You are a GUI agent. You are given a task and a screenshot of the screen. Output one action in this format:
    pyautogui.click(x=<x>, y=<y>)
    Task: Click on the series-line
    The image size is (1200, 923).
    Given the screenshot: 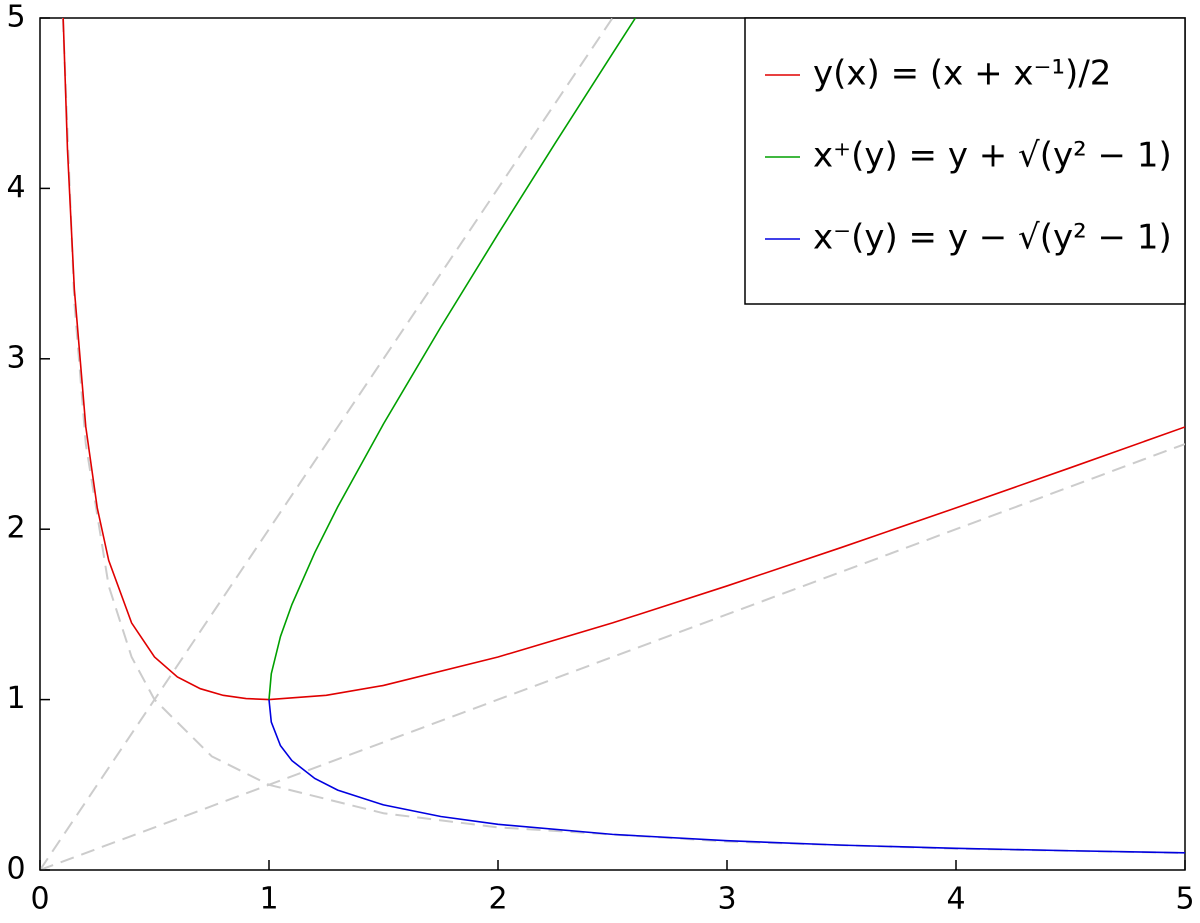 What is the action you would take?
    pyautogui.click(x=726, y=776)
    